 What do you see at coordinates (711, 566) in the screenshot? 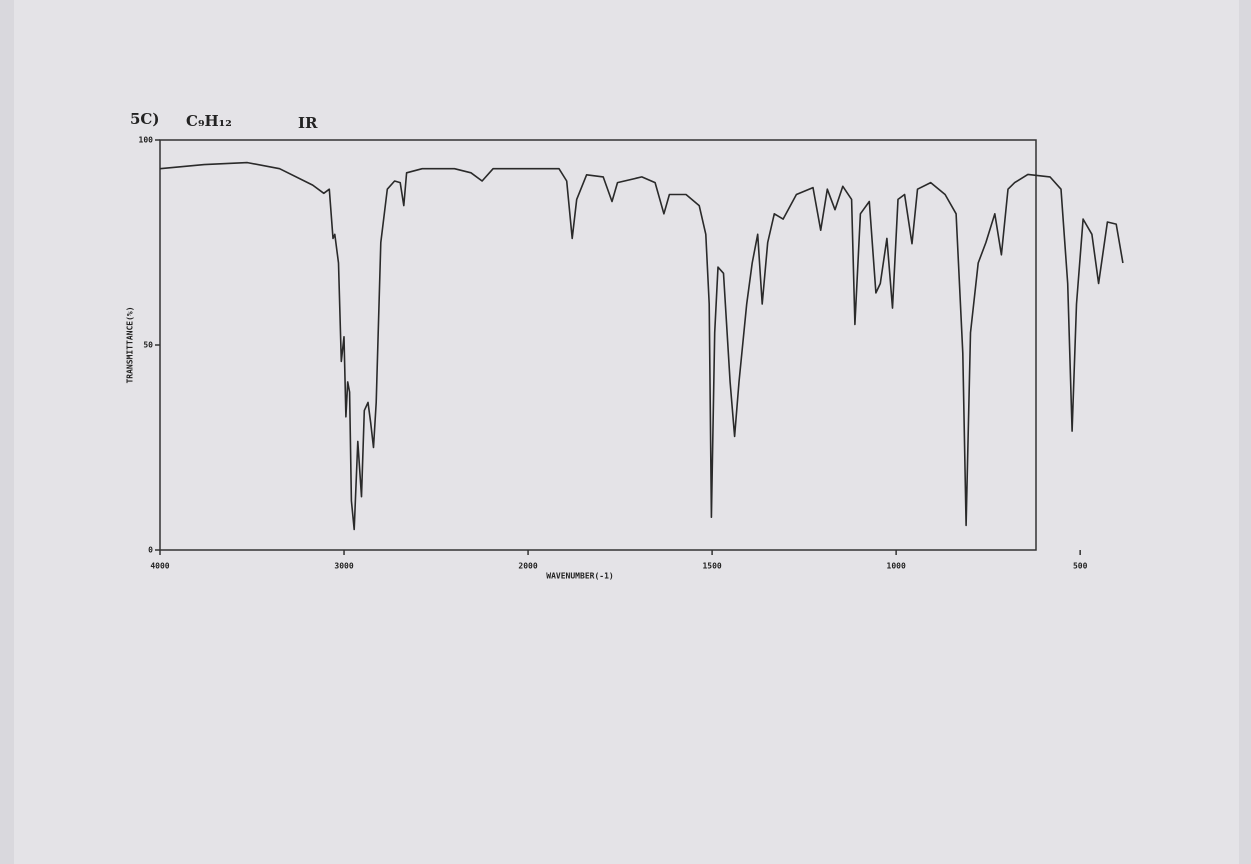
I see `x-tick-label: 1500` at bounding box center [711, 566].